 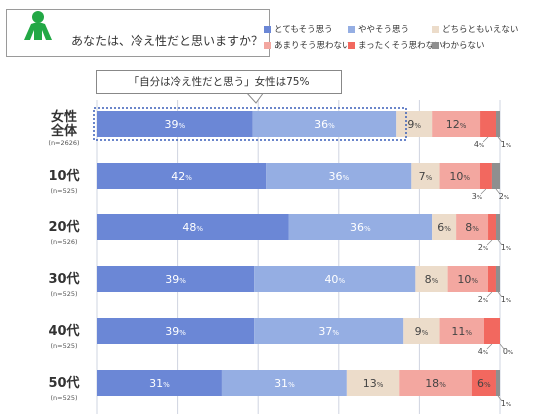 What do you see at coordinates (63, 242) in the screenshot?
I see `category-n: (n=526)` at bounding box center [63, 242].